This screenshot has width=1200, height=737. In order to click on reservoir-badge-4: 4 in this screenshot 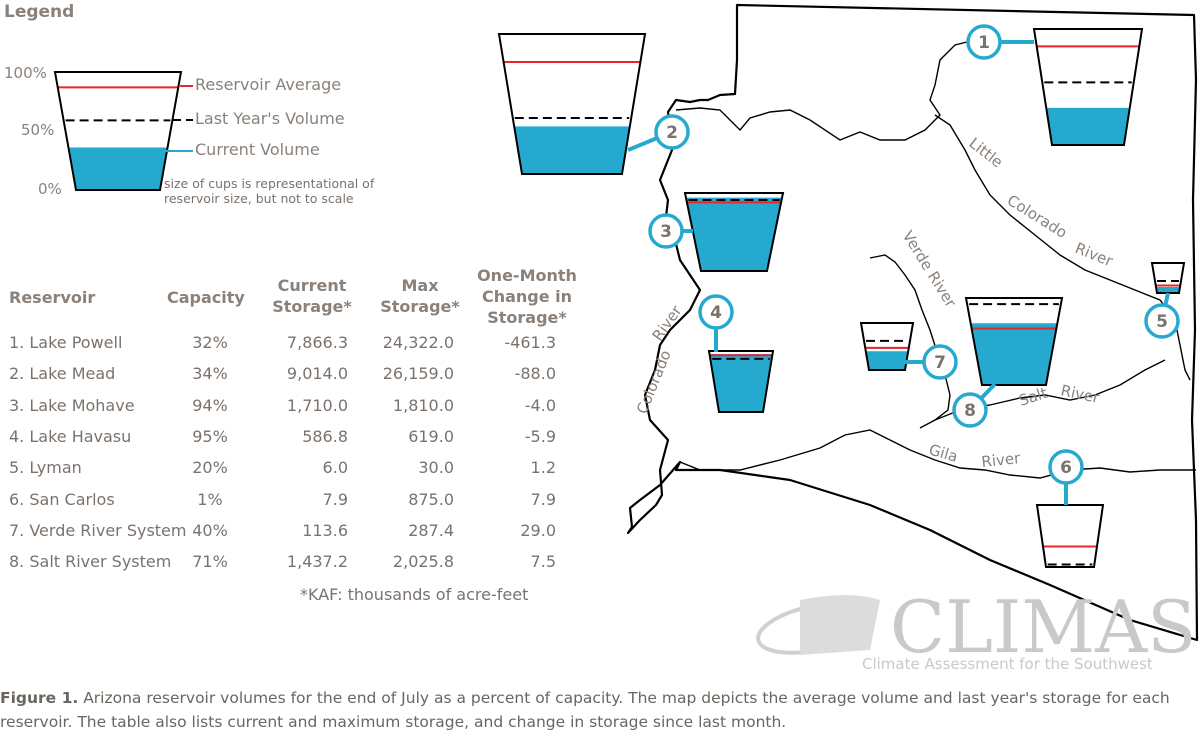, I will do `click(716, 323)`.